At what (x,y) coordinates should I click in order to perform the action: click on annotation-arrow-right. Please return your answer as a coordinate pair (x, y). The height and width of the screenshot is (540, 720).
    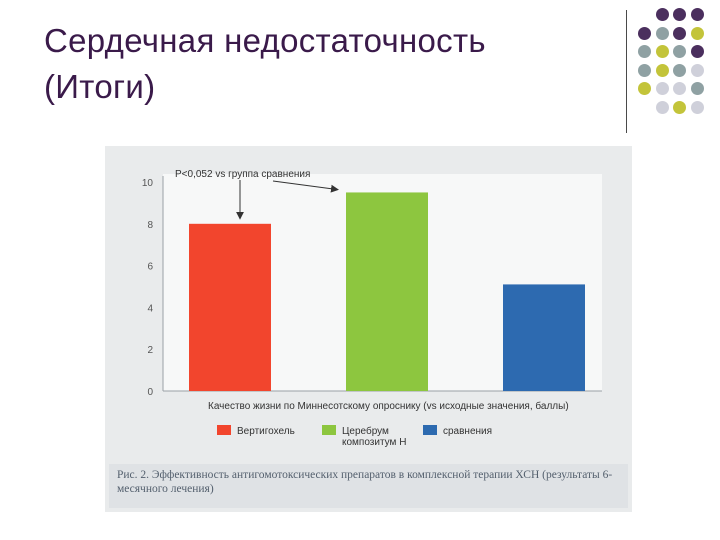
    Looking at the image, I should click on (305, 186).